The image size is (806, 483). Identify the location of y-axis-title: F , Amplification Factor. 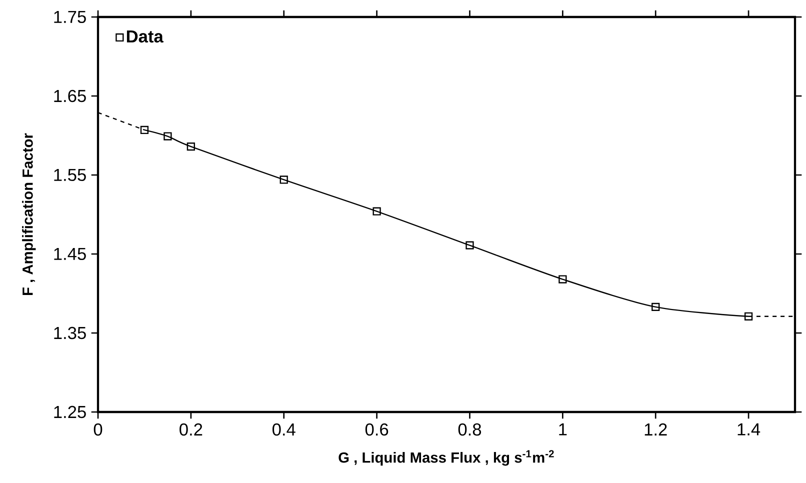
(29, 214).